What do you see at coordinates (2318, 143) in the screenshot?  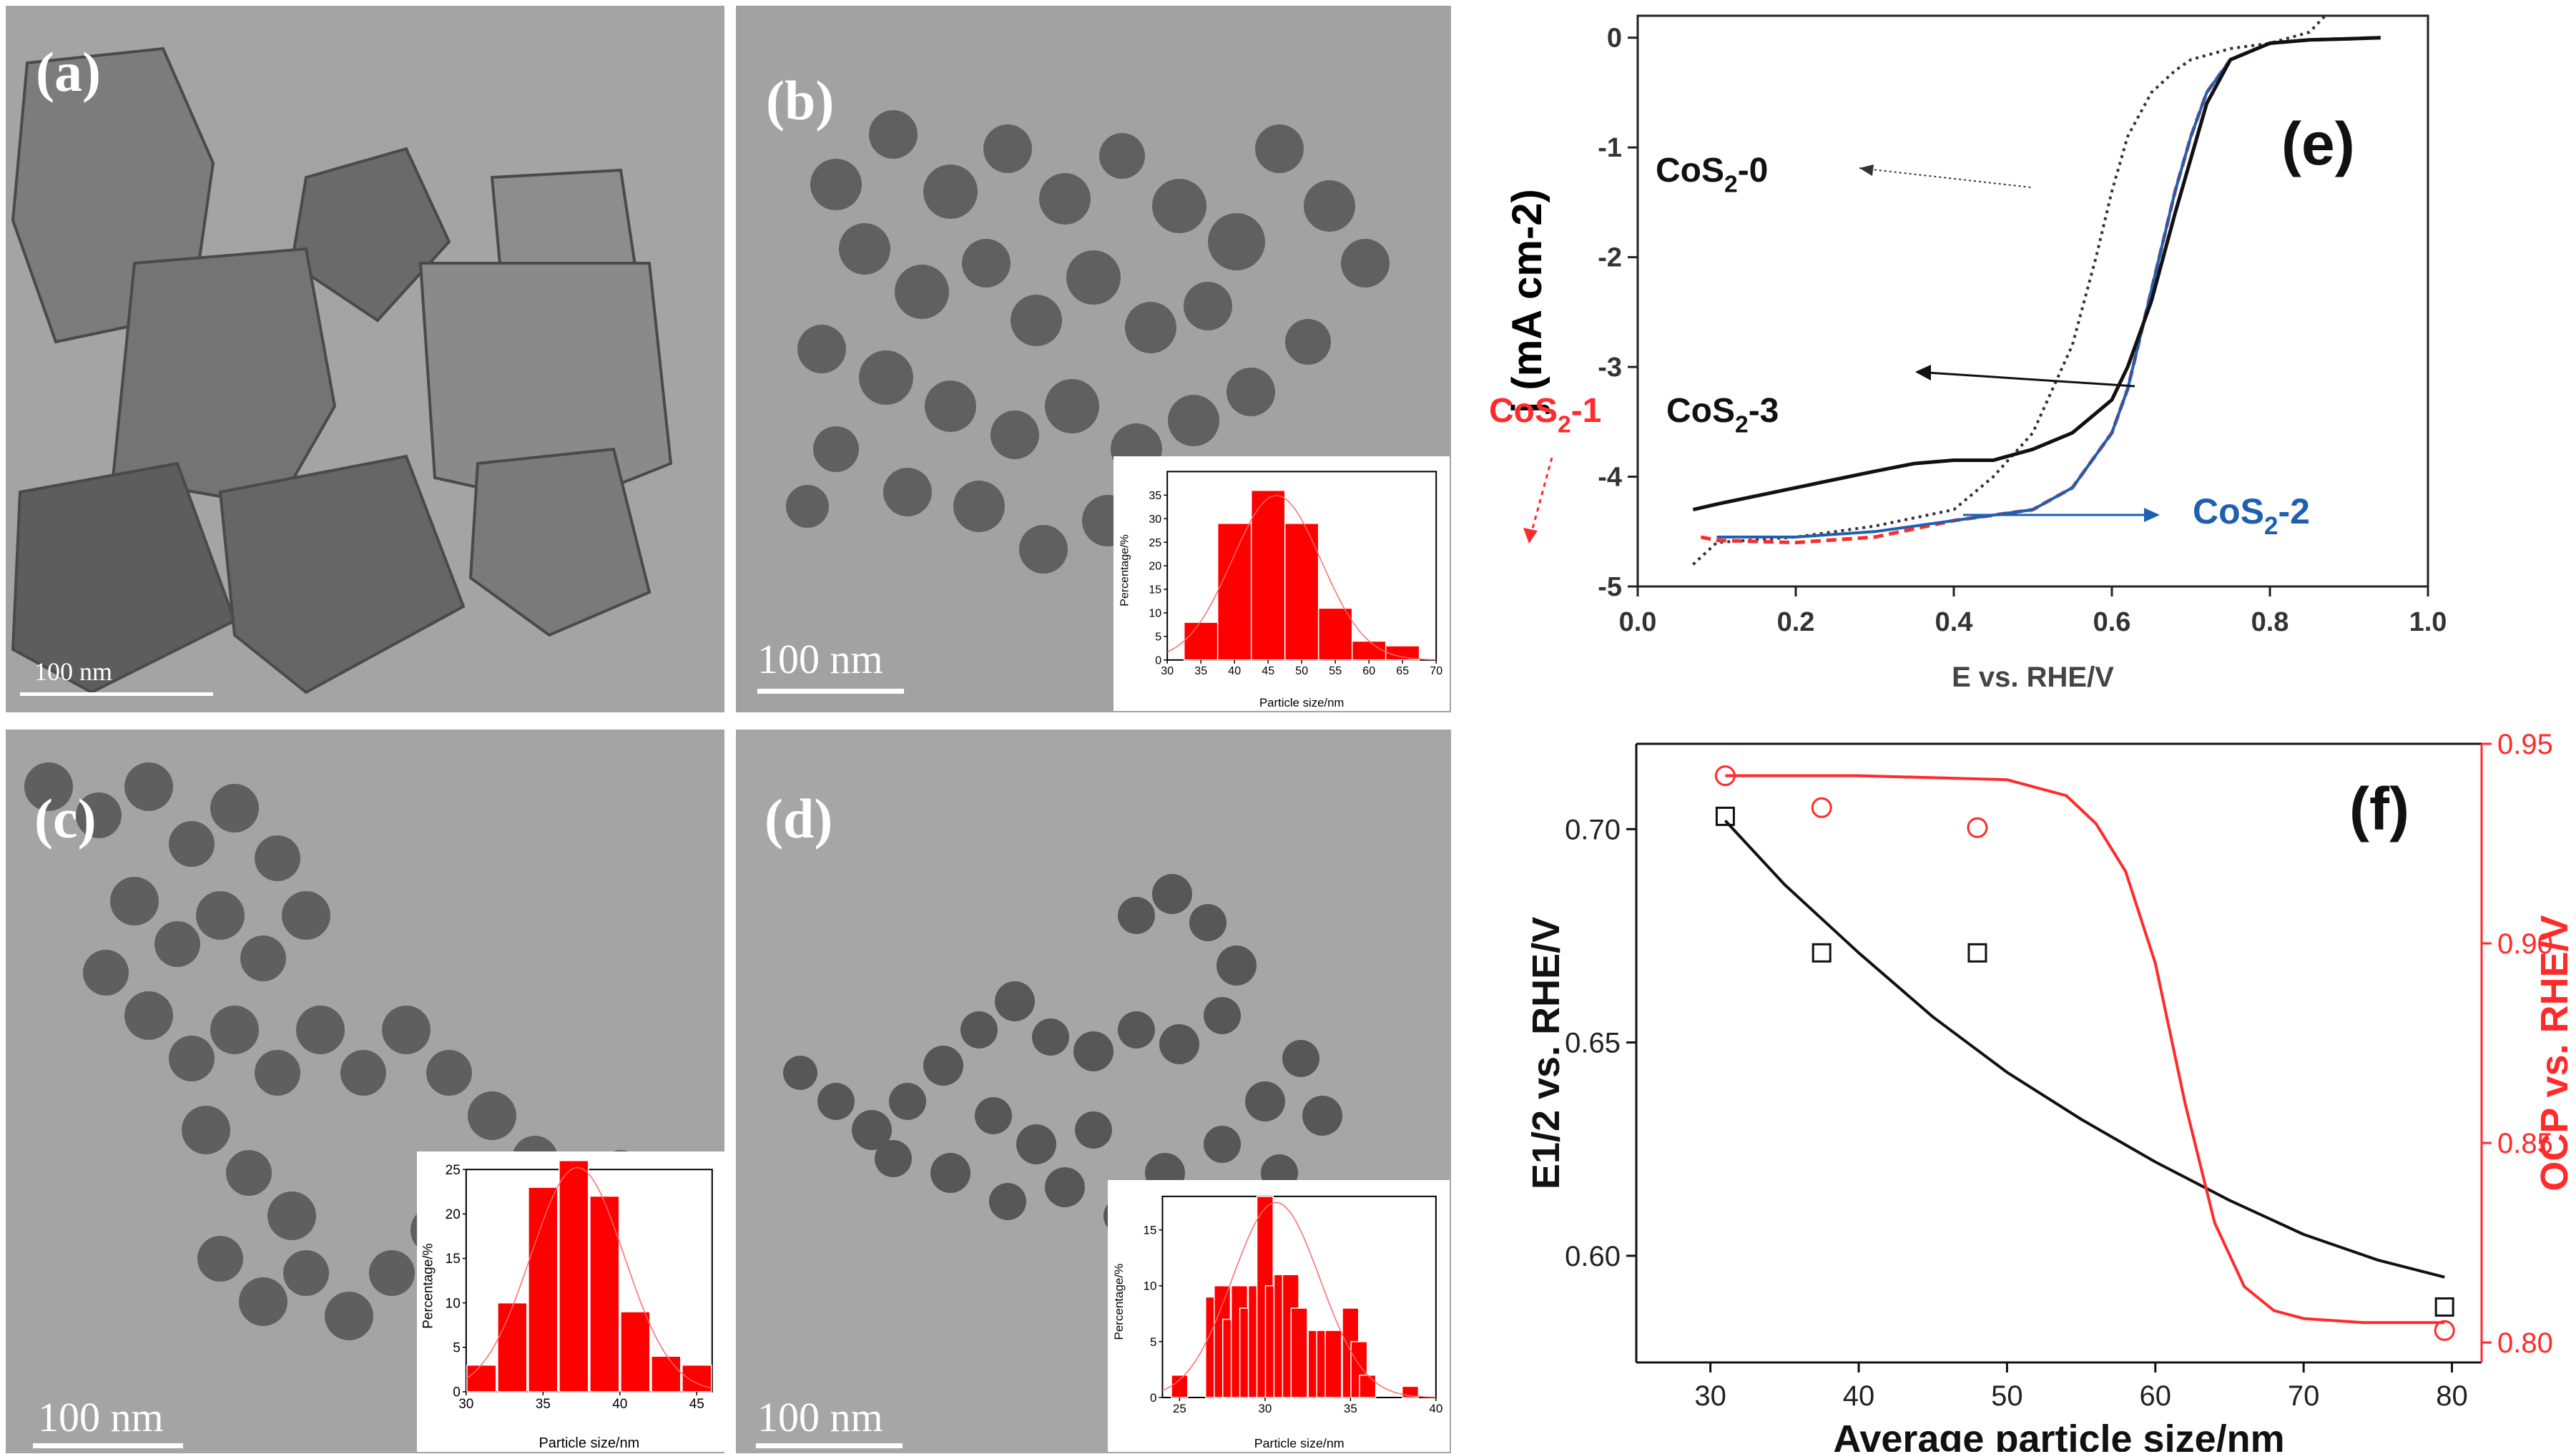 I see `panel-e-letter: (e)` at bounding box center [2318, 143].